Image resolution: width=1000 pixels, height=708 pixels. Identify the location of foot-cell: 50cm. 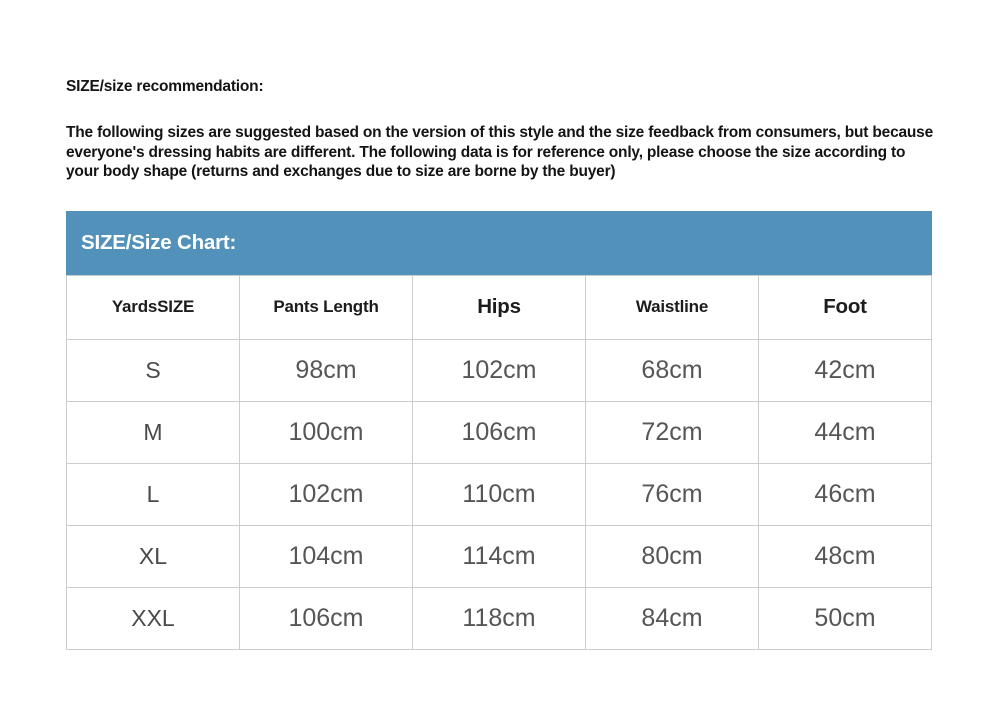
(845, 618).